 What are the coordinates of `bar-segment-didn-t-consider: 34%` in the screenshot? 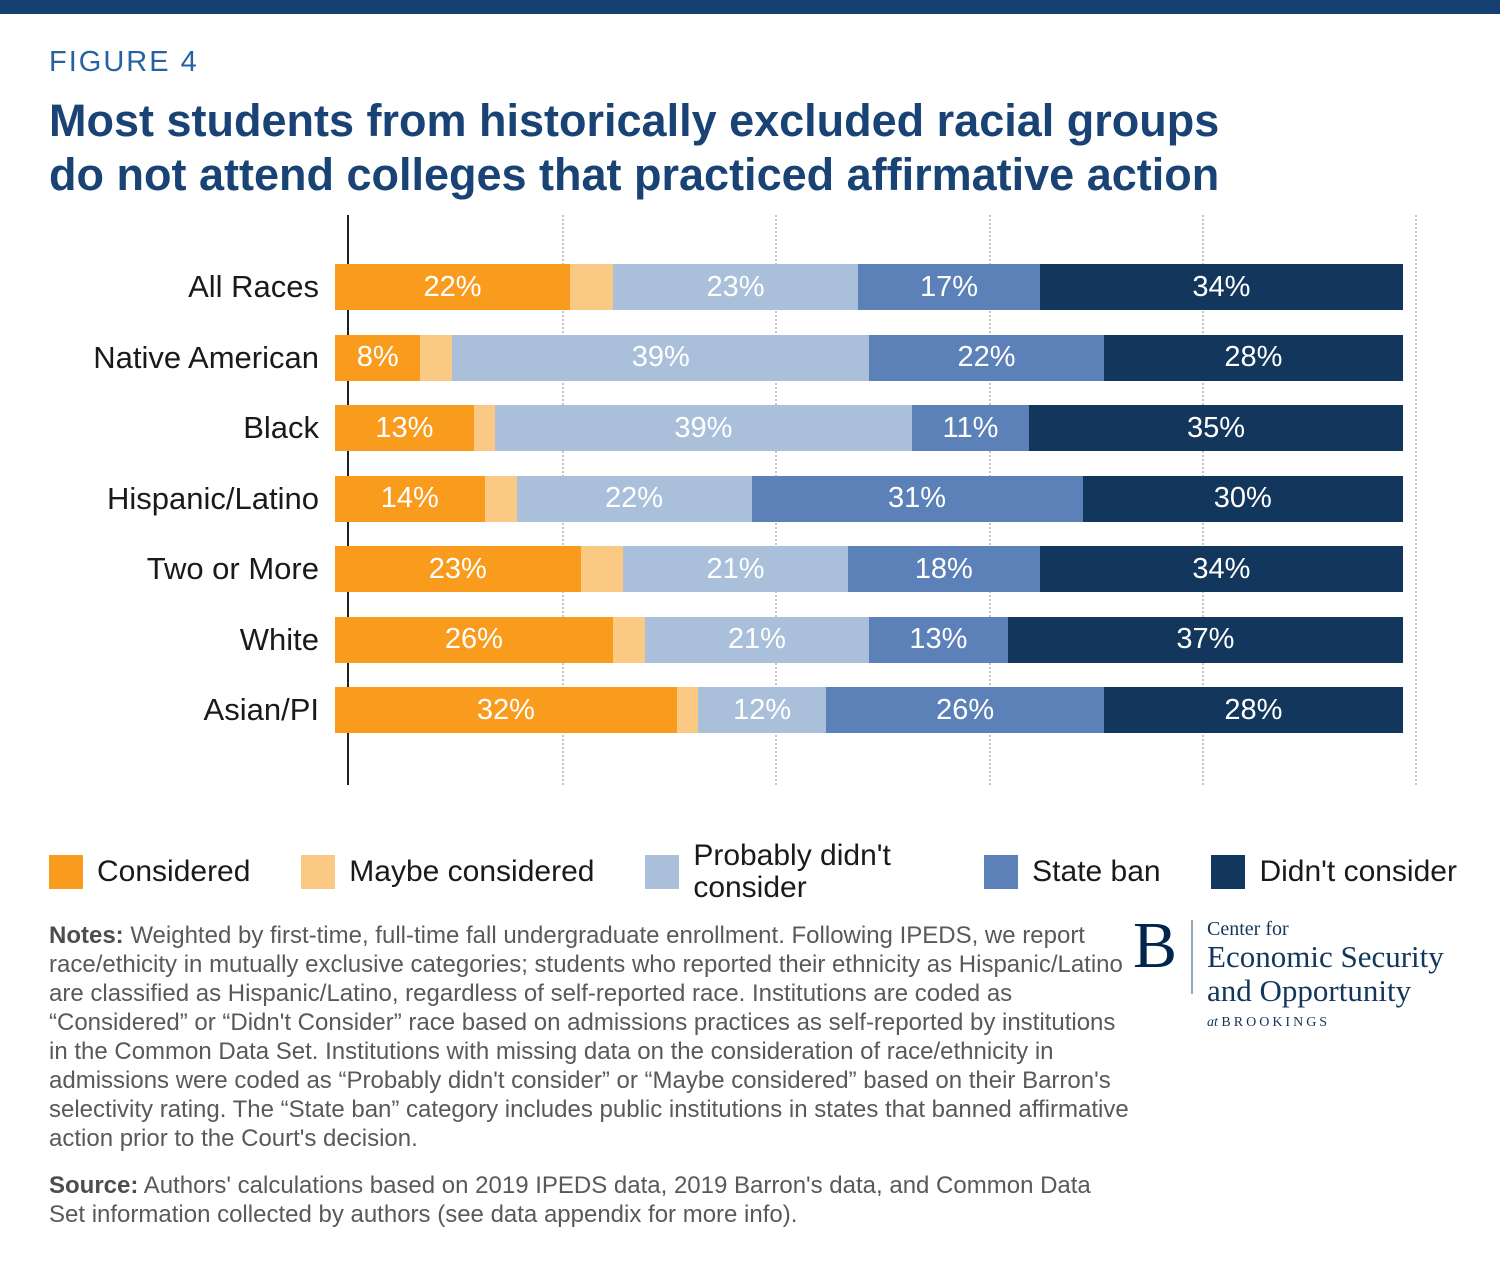 It's located at (1221, 569).